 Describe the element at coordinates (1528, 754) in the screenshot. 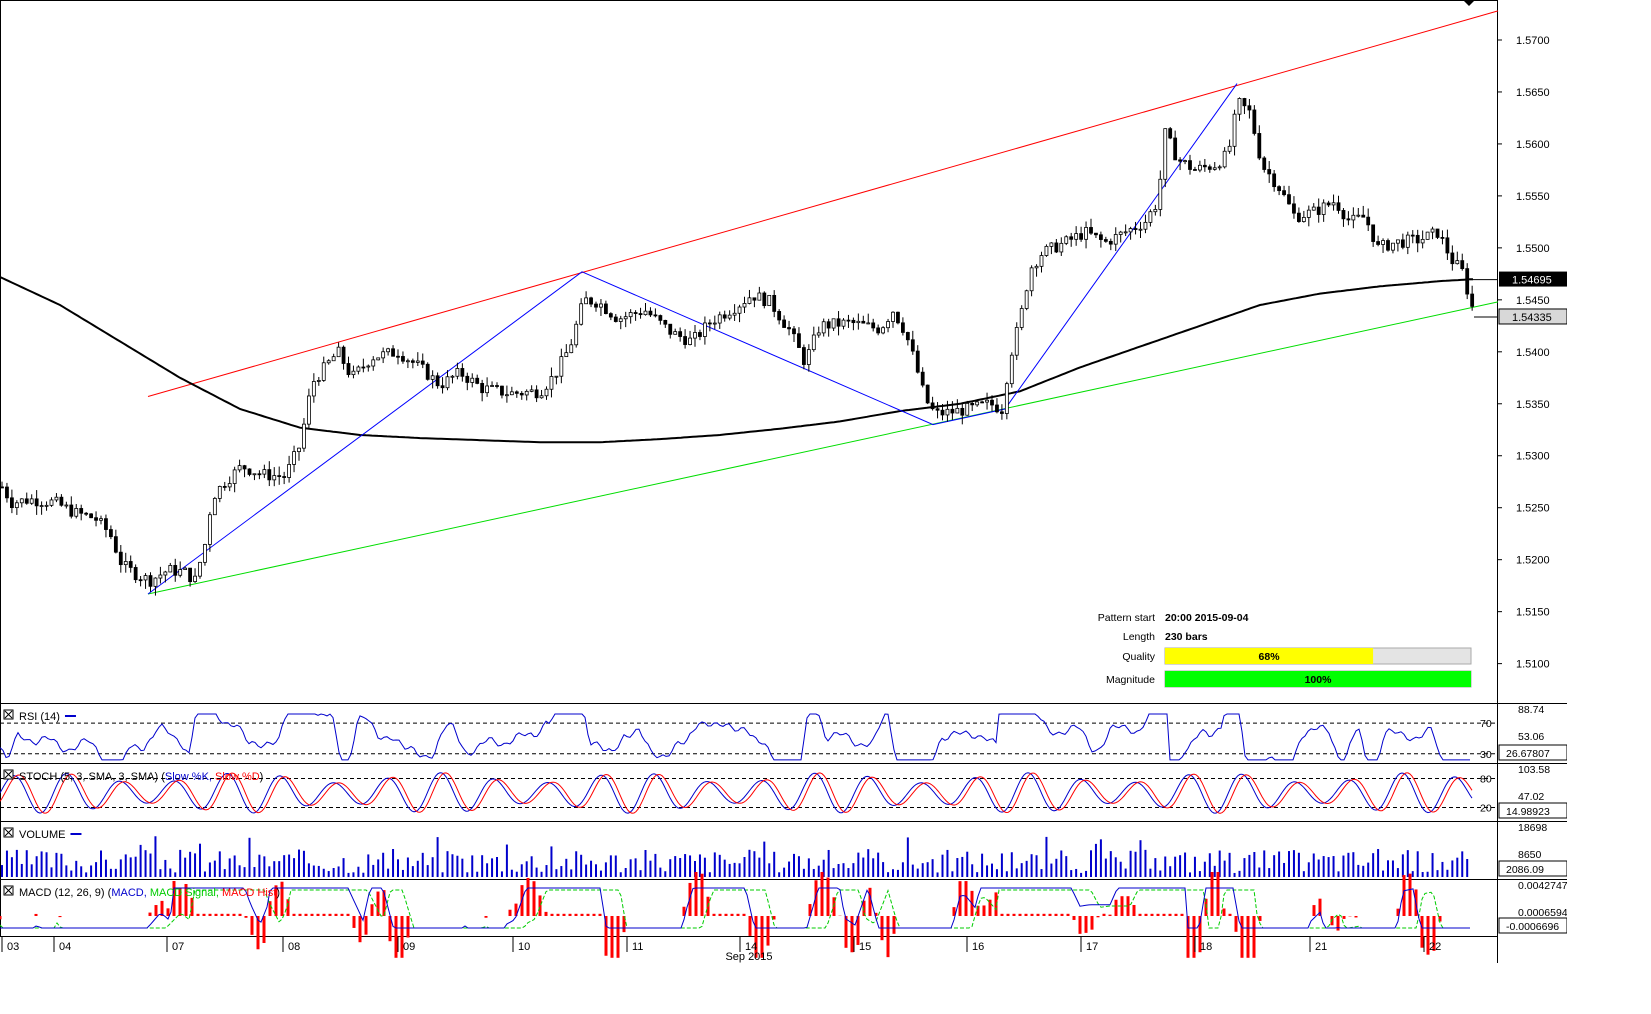

I see `panel-current-value: 26.67807` at that location.